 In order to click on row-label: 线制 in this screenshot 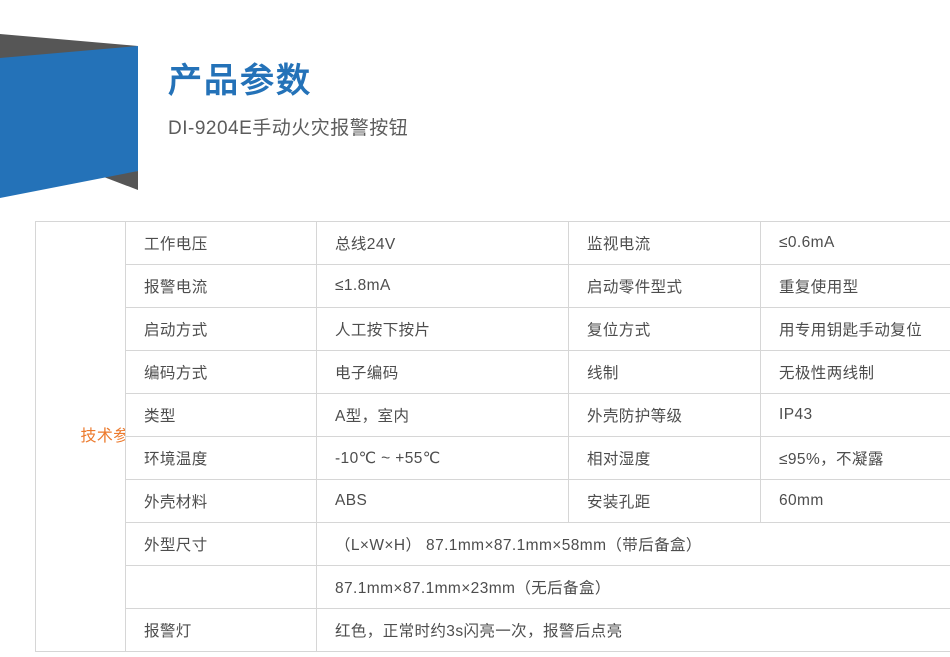, I will do `click(664, 372)`.